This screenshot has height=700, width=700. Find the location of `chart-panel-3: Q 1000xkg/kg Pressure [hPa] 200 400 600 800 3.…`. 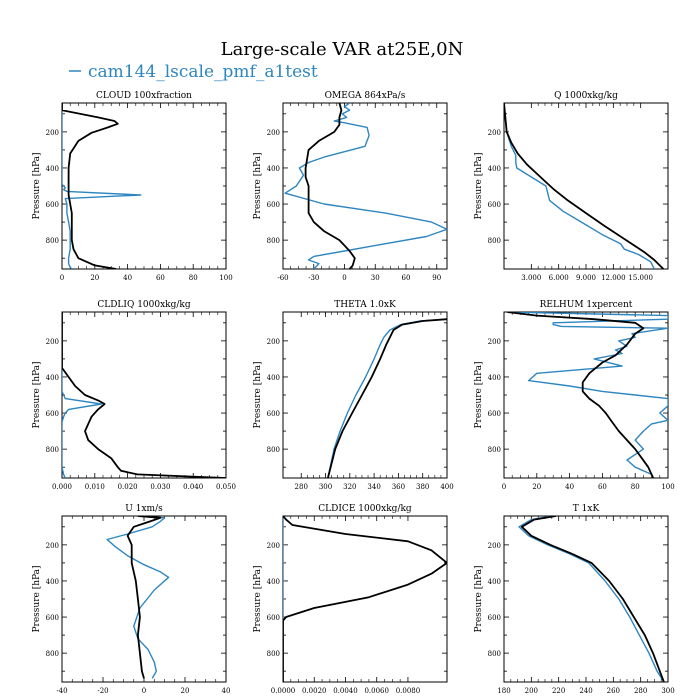

chart-panel-3: Q 1000xkg/kg Pressure [hPa] 200 400 600 800 3.… is located at coordinates (571, 186).